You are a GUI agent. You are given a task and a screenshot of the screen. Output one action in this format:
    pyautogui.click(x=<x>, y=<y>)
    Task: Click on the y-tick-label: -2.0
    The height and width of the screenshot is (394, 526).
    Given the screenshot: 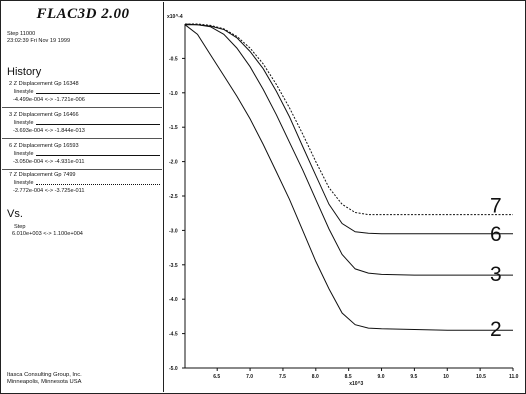 What is the action you would take?
    pyautogui.click(x=173, y=163)
    